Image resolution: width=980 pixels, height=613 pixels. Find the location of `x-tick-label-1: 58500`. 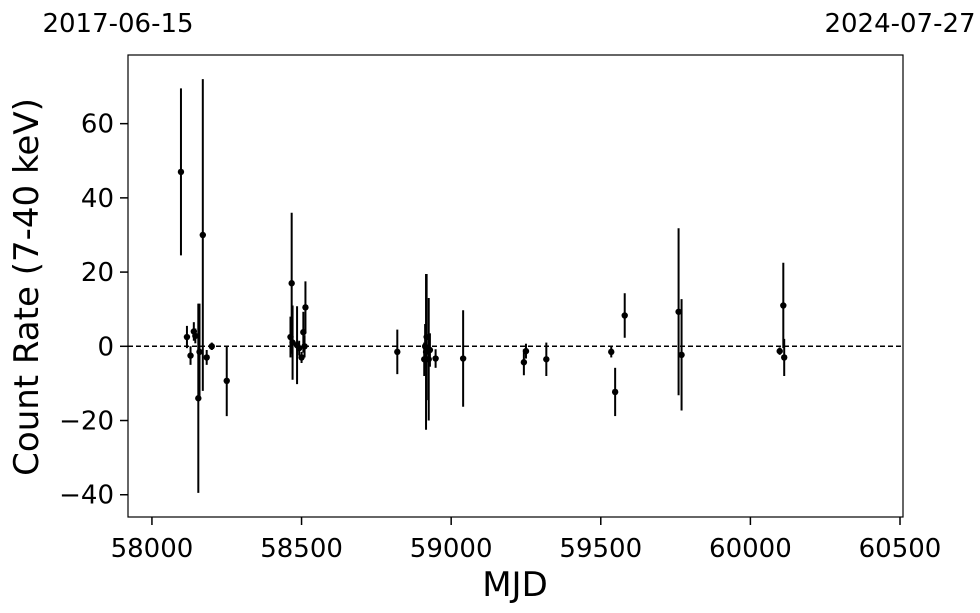

x-tick-label-1: 58500 is located at coordinates (301, 549).